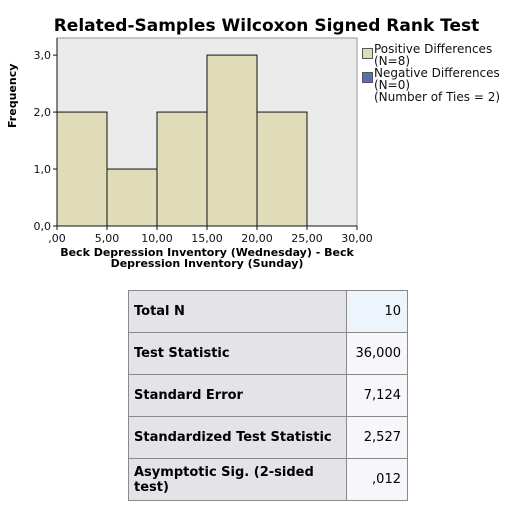 This screenshot has height=520, width=523. I want to click on y-tick-label: 2,0, so click(43, 112).